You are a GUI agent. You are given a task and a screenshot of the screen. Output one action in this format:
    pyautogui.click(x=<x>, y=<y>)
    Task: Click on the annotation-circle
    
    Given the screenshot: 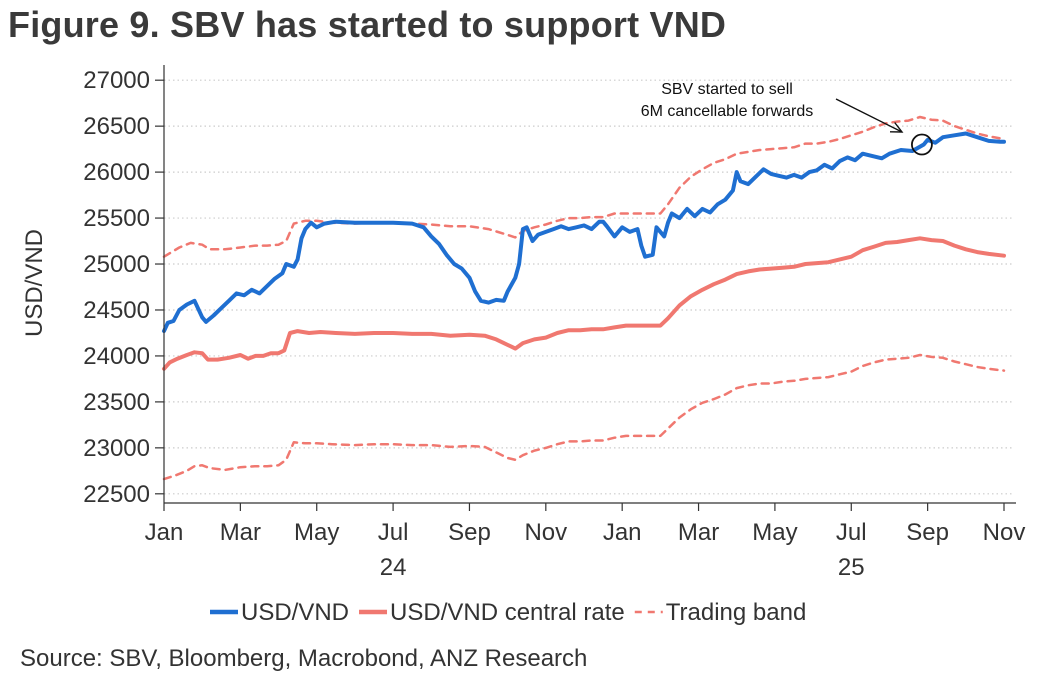 What is the action you would take?
    pyautogui.click(x=922, y=144)
    